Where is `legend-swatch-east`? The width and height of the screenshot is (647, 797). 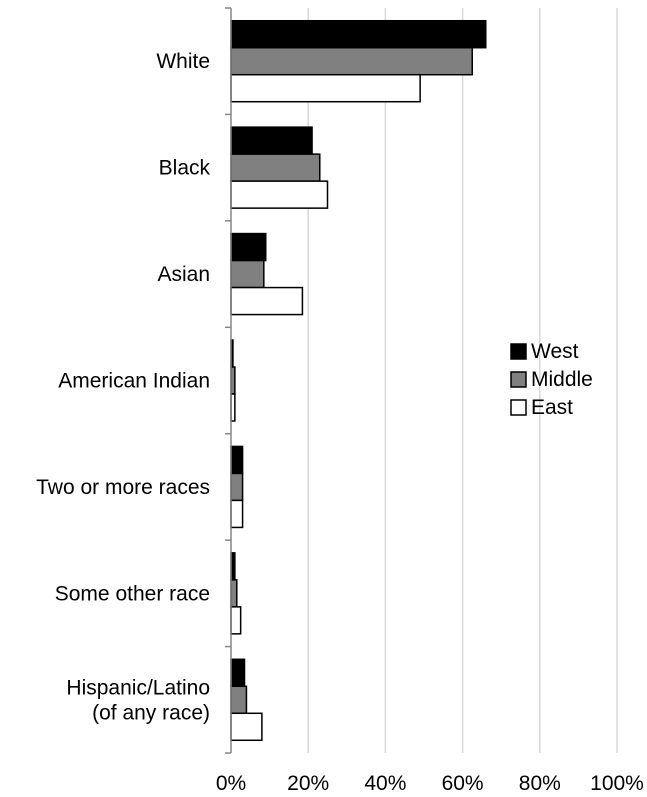
legend-swatch-east is located at coordinates (518, 407).